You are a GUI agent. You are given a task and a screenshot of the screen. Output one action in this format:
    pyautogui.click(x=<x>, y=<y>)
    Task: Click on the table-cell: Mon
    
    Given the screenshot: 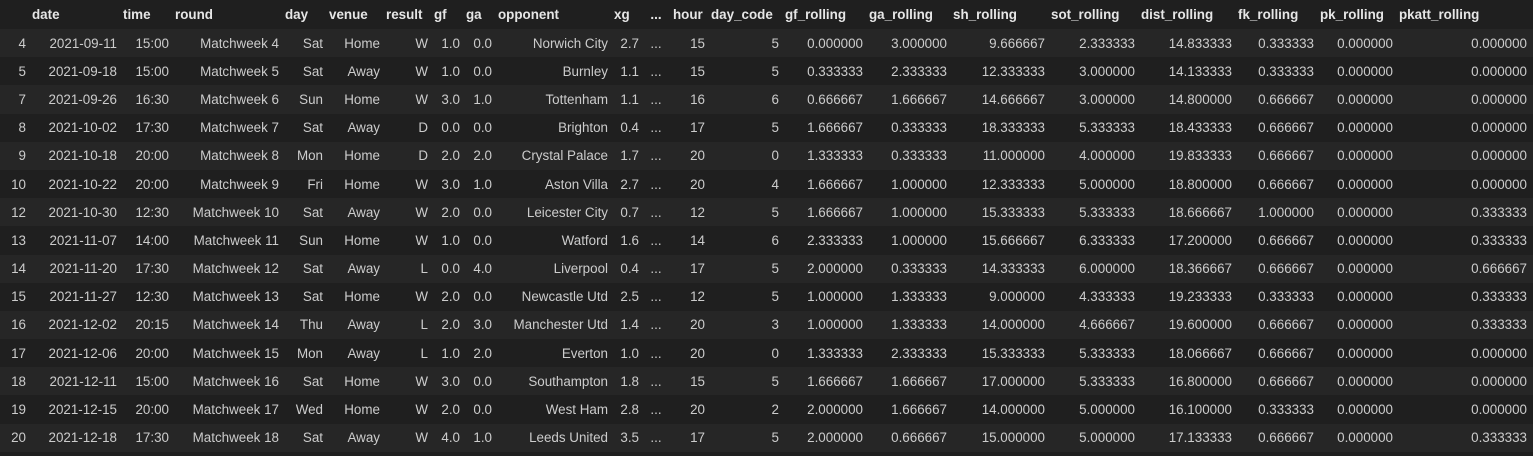 What is the action you would take?
    pyautogui.click(x=307, y=155)
    